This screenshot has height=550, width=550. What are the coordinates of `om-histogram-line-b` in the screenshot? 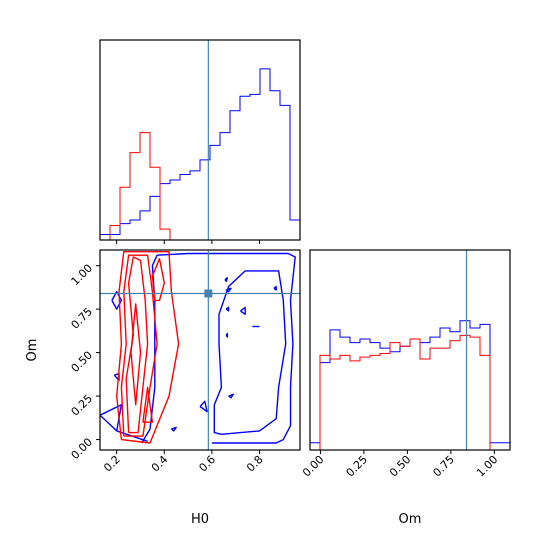 It's located at (410, 392).